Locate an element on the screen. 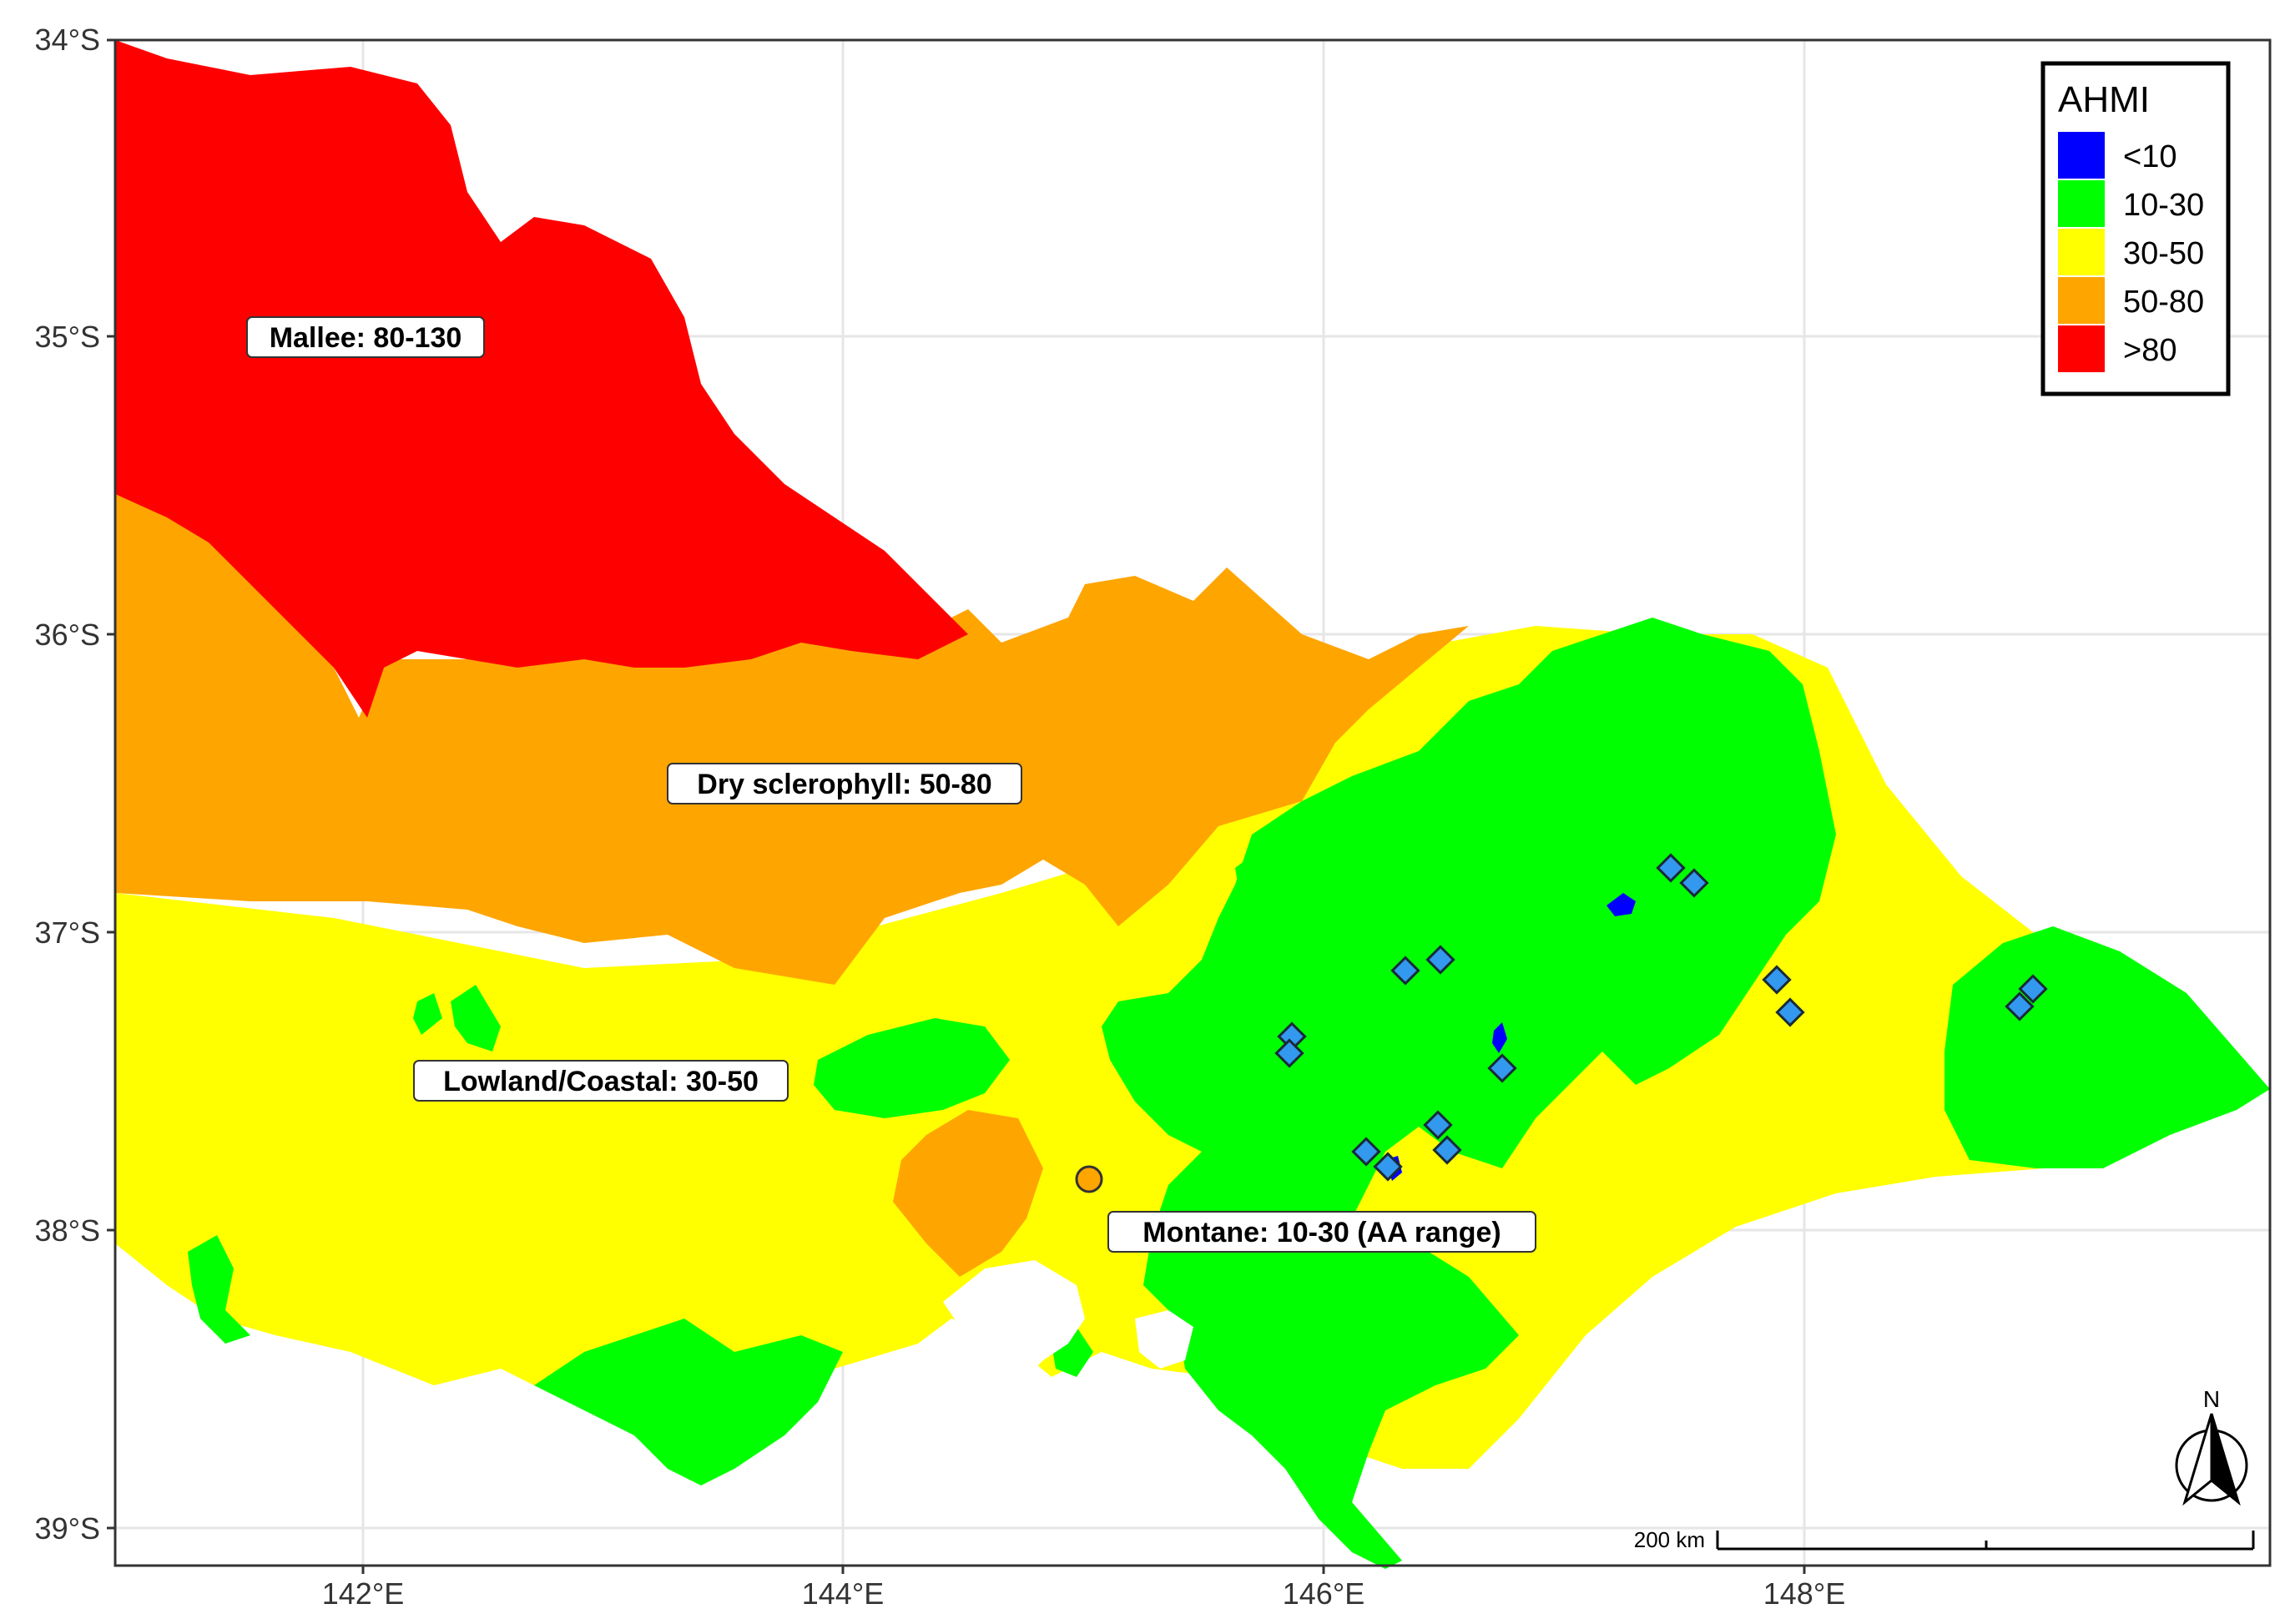 This screenshot has height=1624, width=2295. port-phillip-bay is located at coordinates (1014, 1318).